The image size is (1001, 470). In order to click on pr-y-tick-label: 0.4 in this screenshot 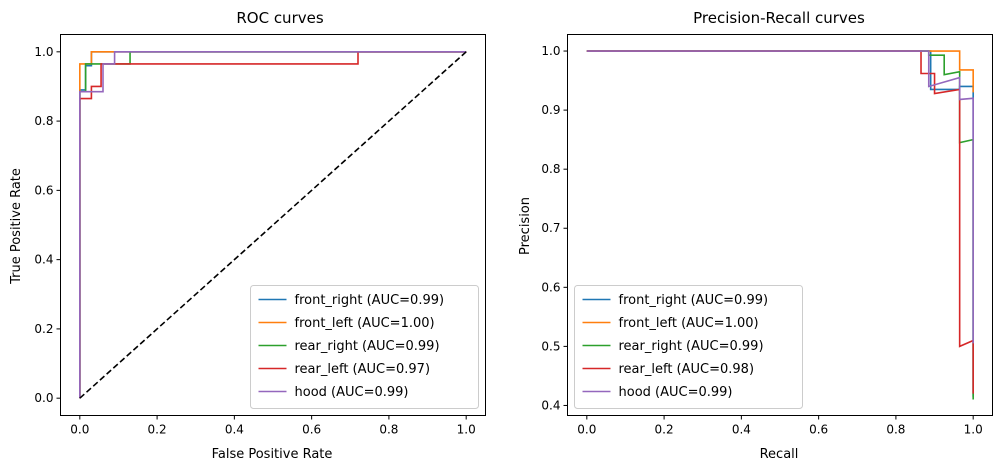, I will do `click(550, 405)`.